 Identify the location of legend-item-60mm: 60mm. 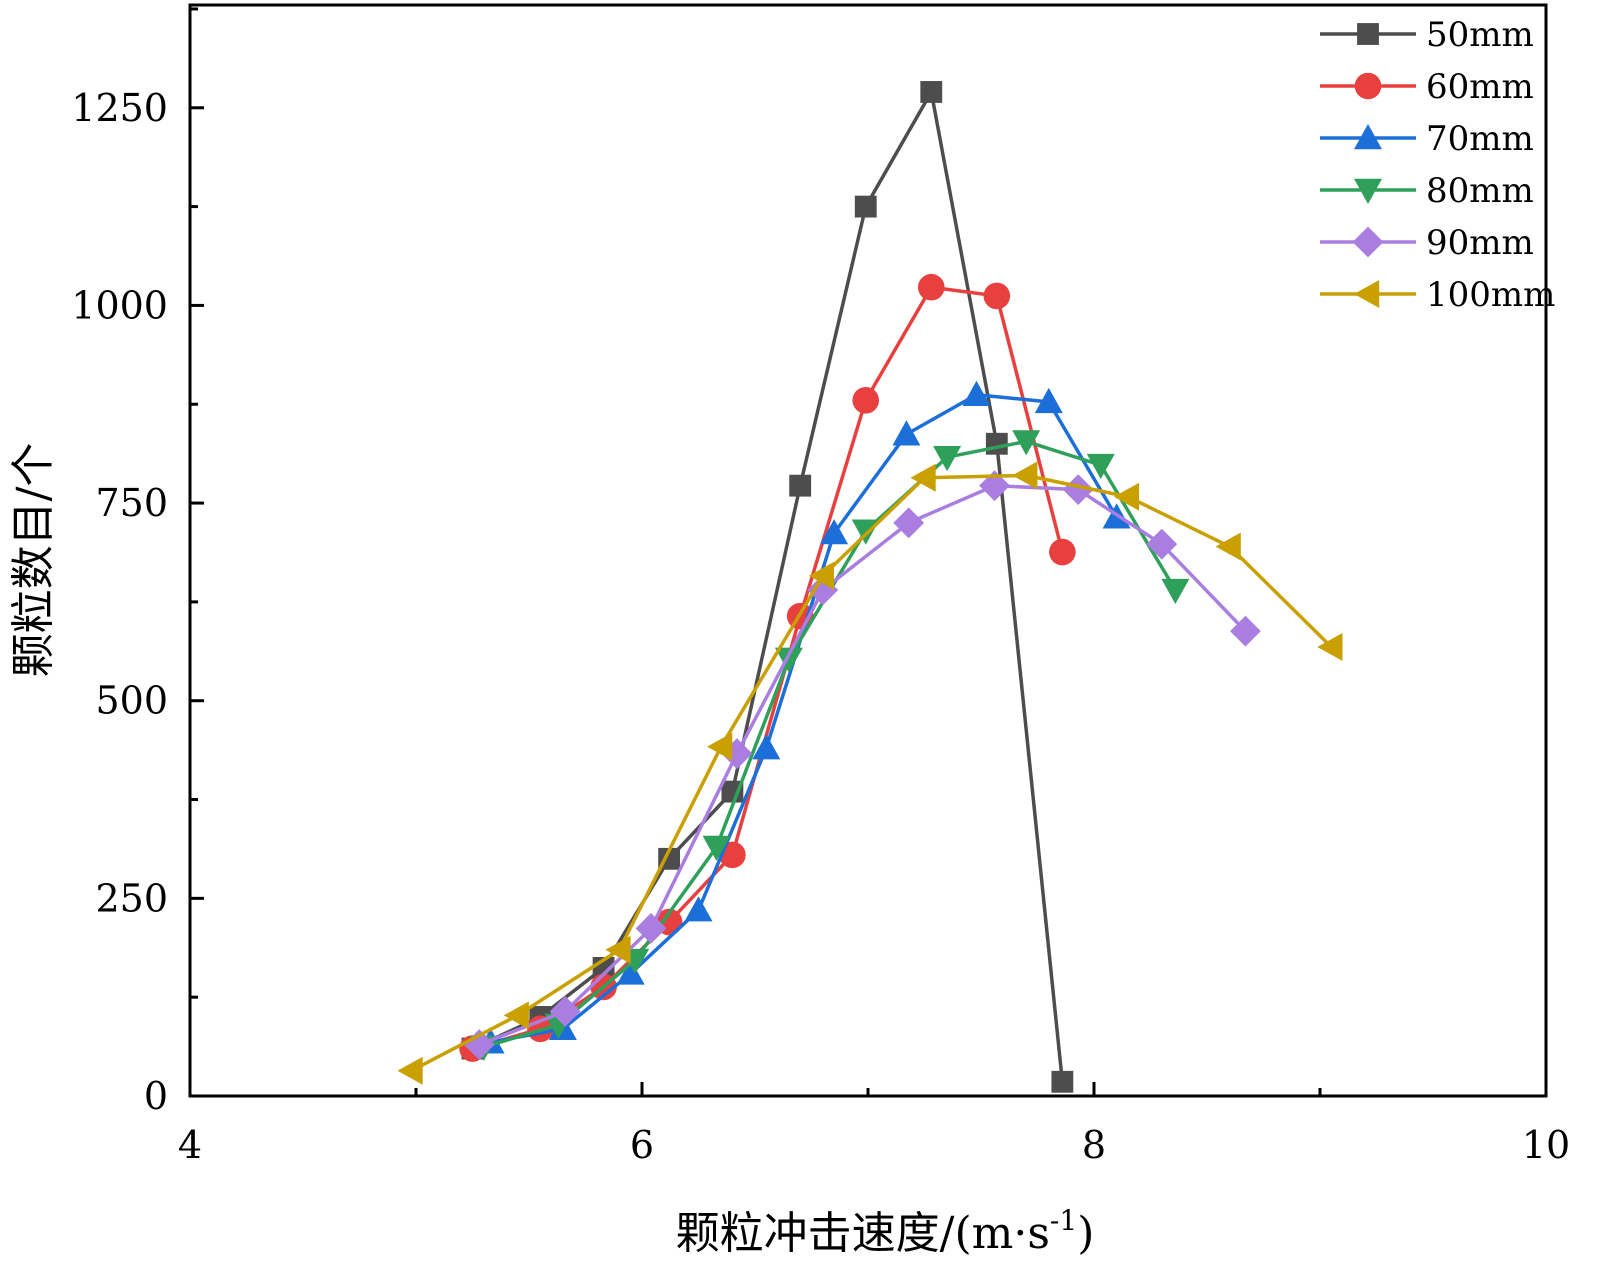
(1427, 87).